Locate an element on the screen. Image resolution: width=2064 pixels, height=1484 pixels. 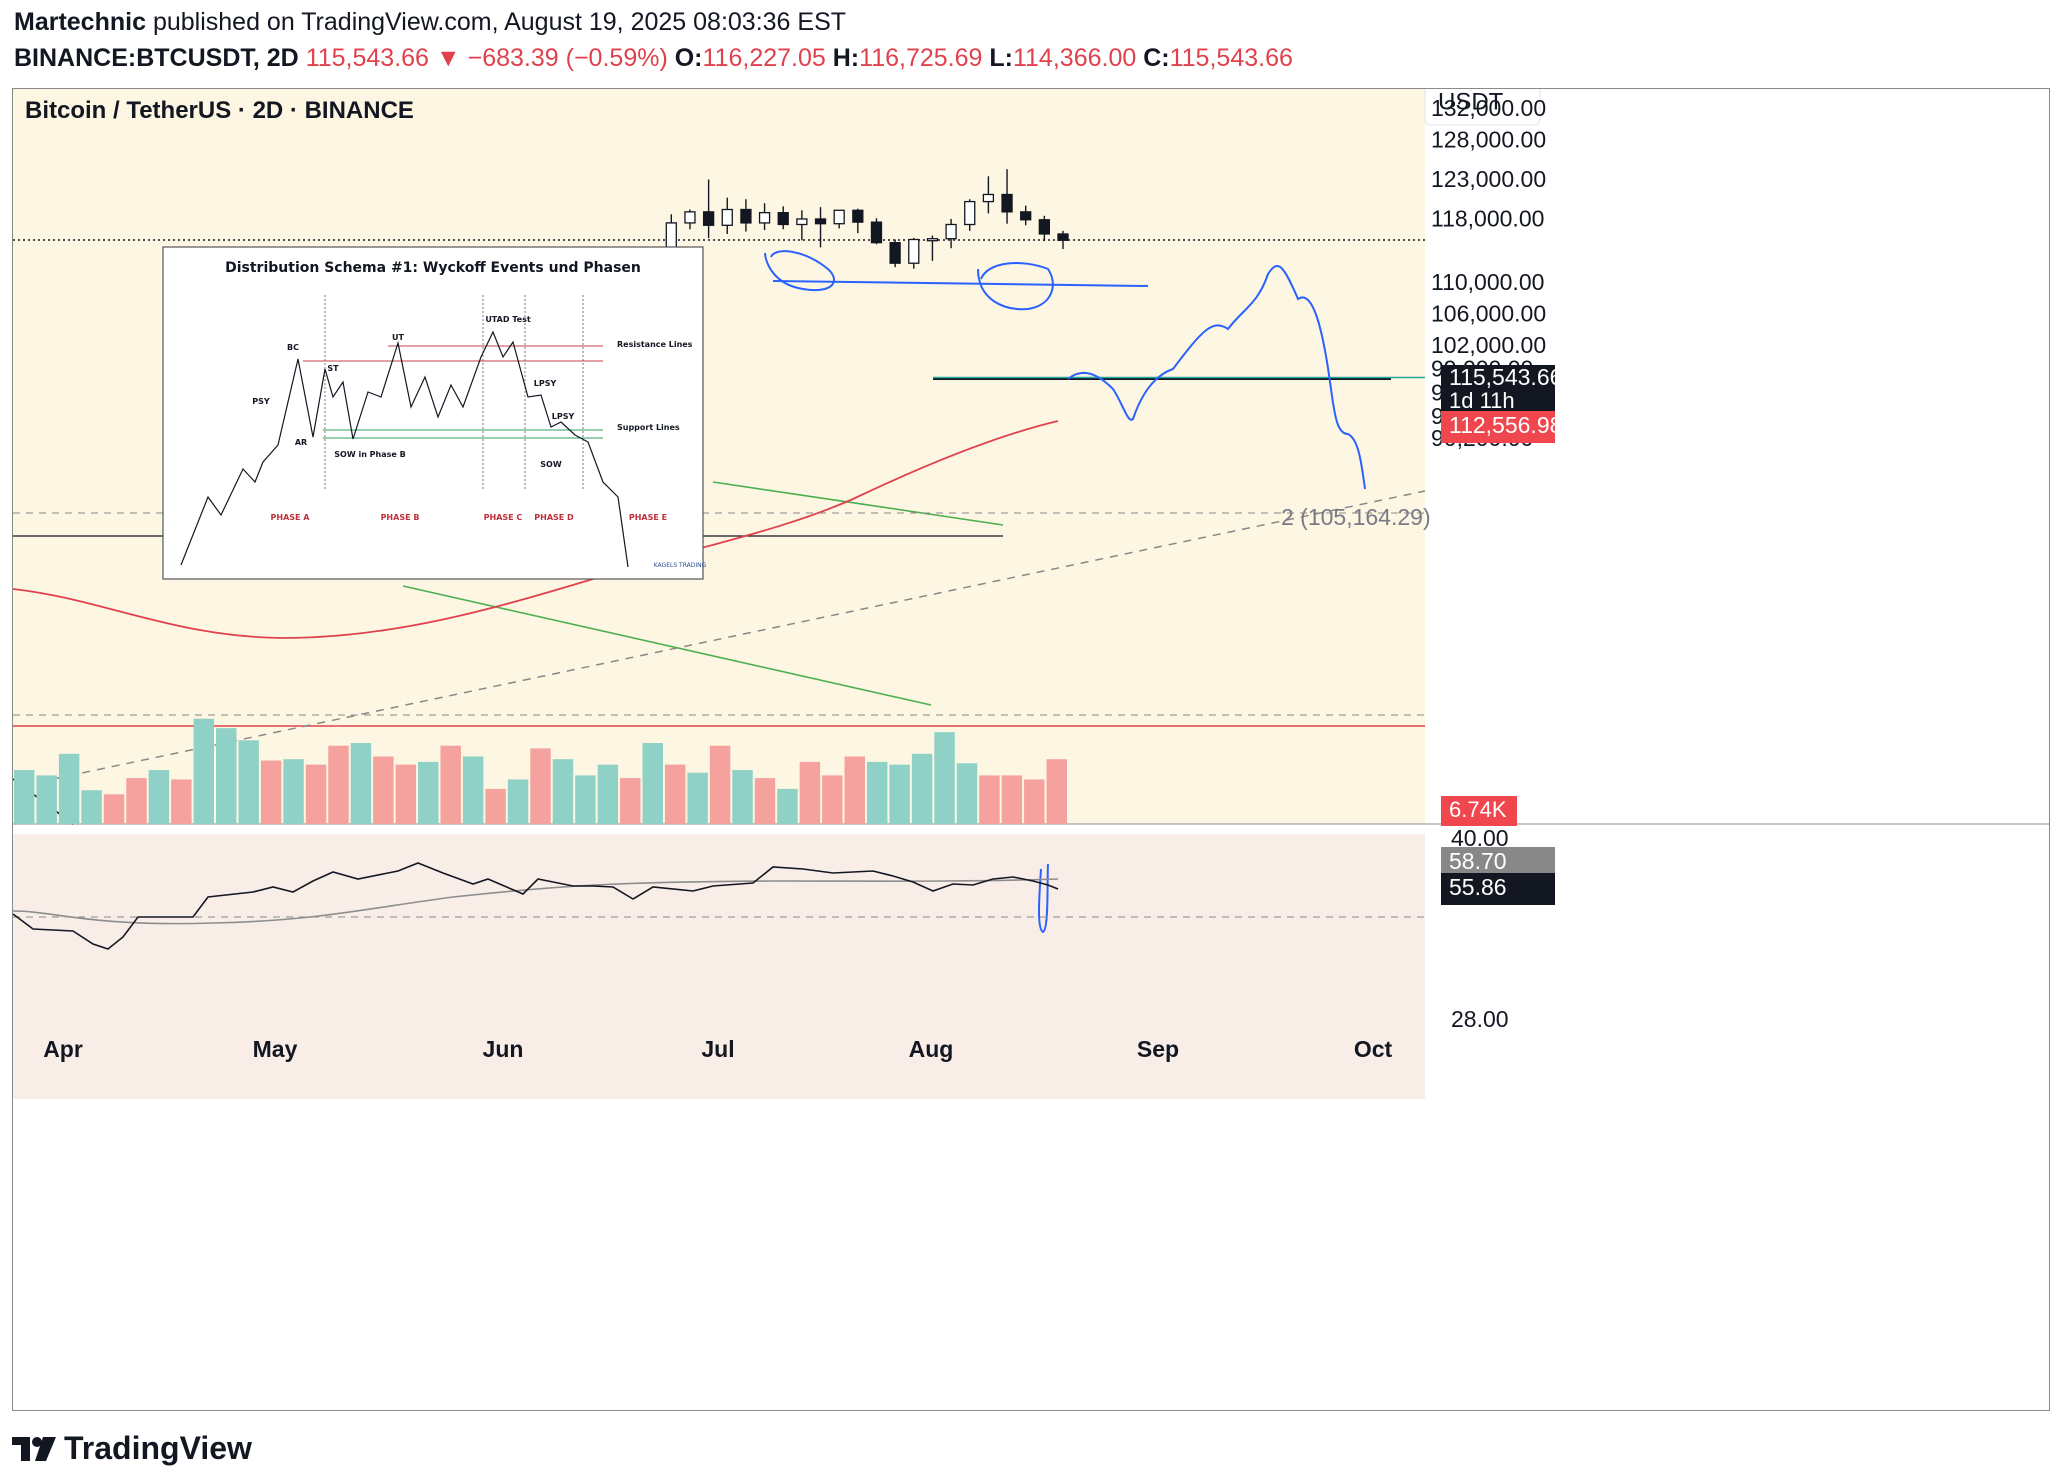
x-tick-label: May is located at coordinates (275, 1049).